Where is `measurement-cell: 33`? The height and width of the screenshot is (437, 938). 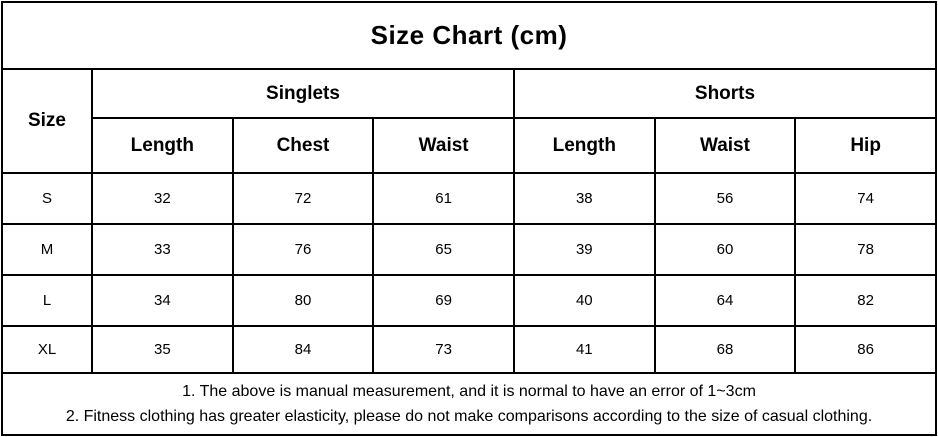 measurement-cell: 33 is located at coordinates (162, 249).